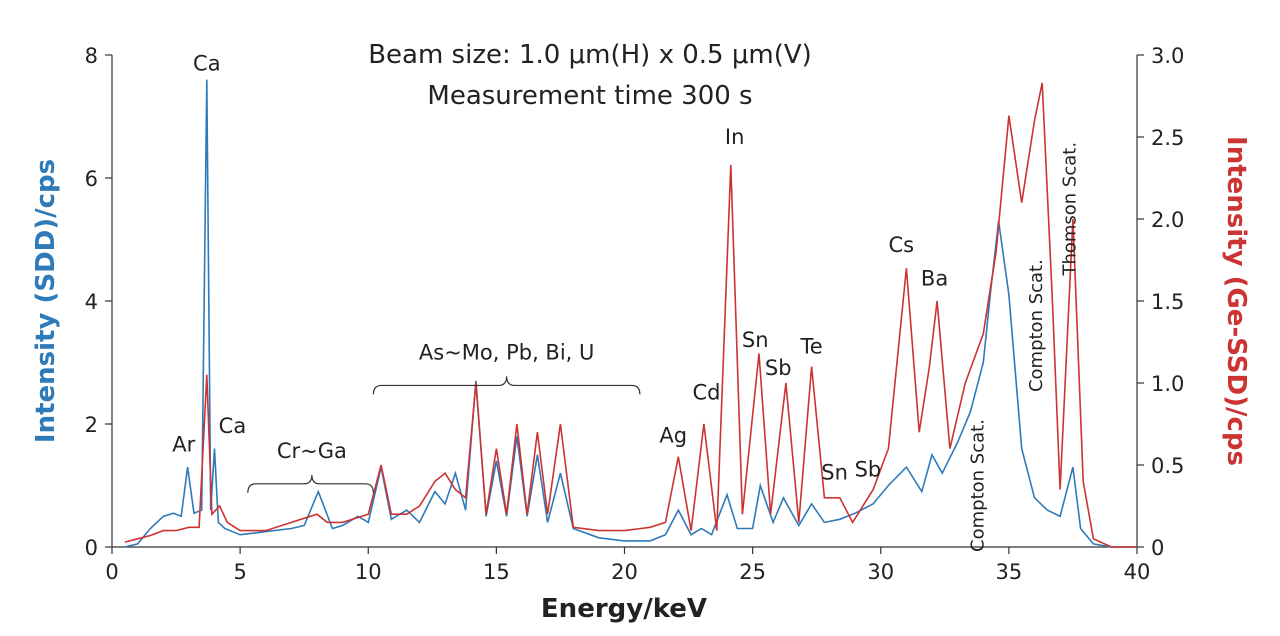  What do you see at coordinates (46, 301) in the screenshot?
I see `y-axis-label-left: Intensity (SDD)/cps` at bounding box center [46, 301].